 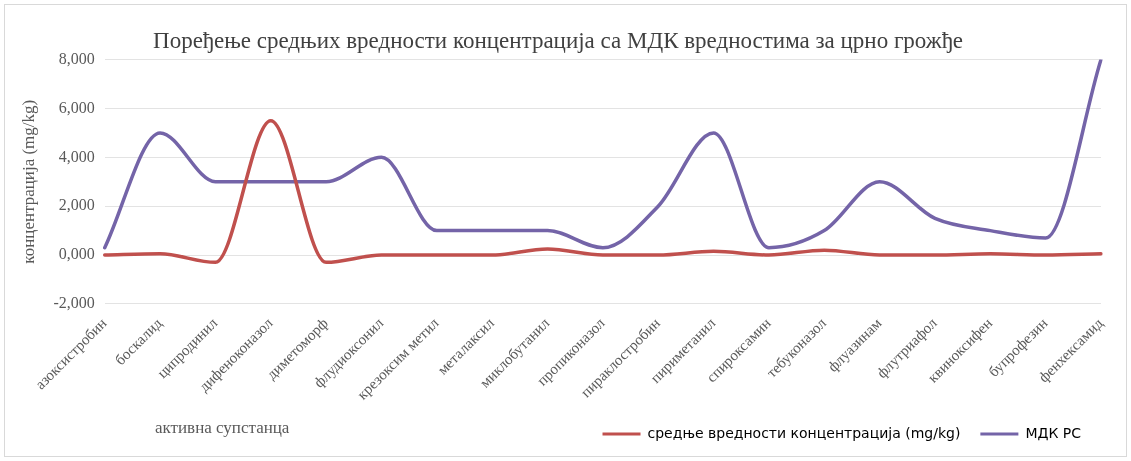 What do you see at coordinates (804, 432) in the screenshot?
I see `legend-label: средње вредности концентрација (mg/kg)` at bounding box center [804, 432].